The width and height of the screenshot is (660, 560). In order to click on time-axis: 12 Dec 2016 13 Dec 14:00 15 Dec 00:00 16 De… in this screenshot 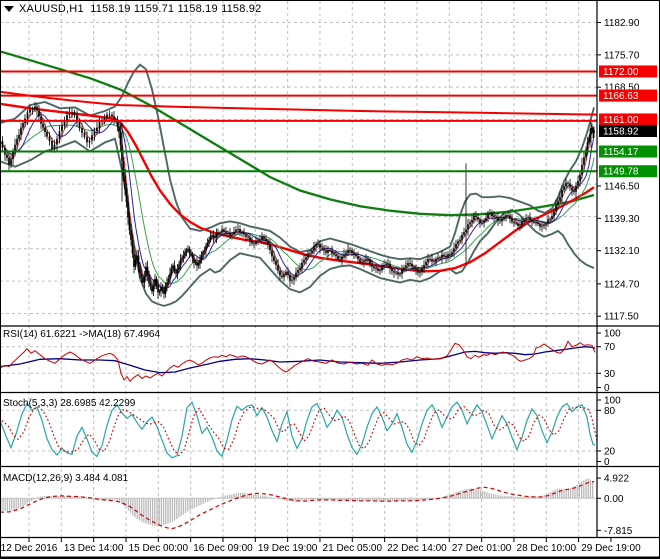, I will do `click(321, 545)`.